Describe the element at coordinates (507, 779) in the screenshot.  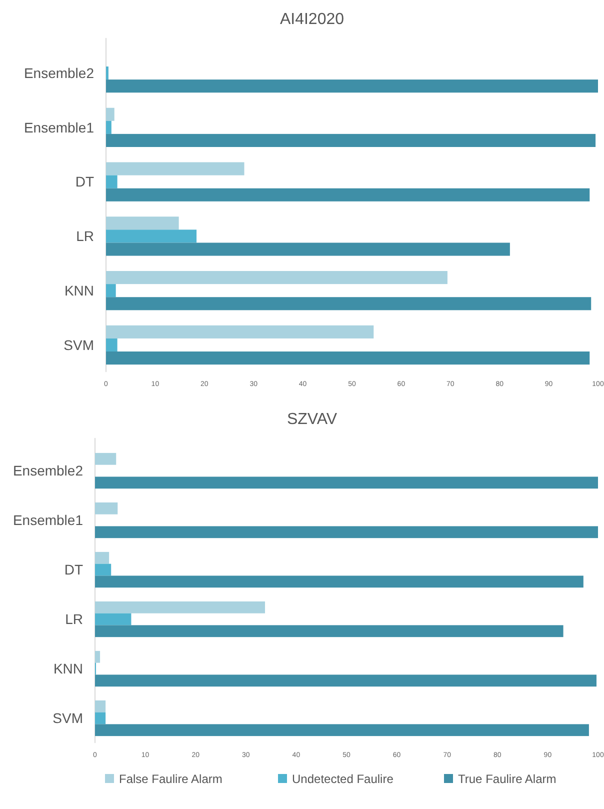
I see `legend-label: True Faulire Alarm` at that location.